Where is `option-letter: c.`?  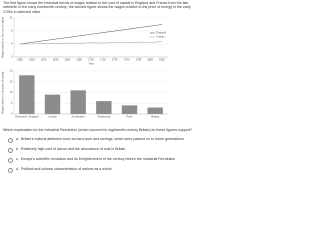 option-letter: c. is located at coordinates (17, 159).